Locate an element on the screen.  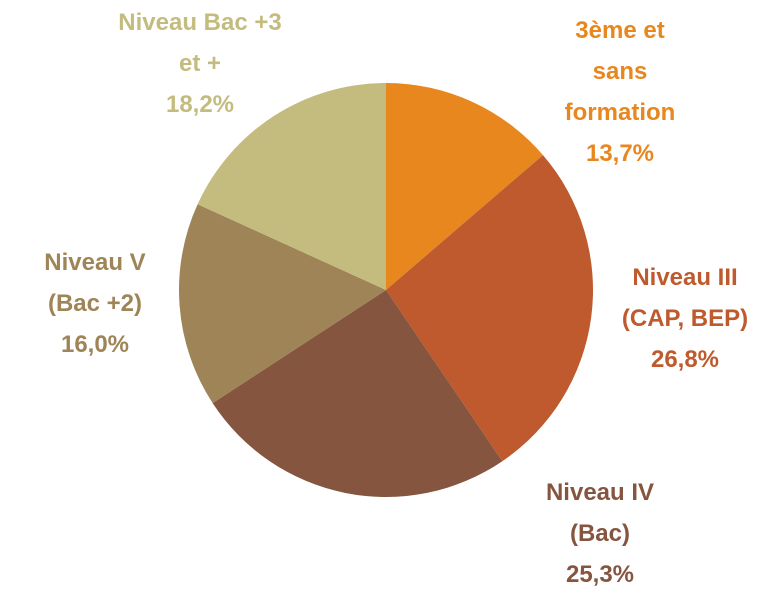
category-label: Niveau III (CAP, BEP) is located at coordinates (685, 298).